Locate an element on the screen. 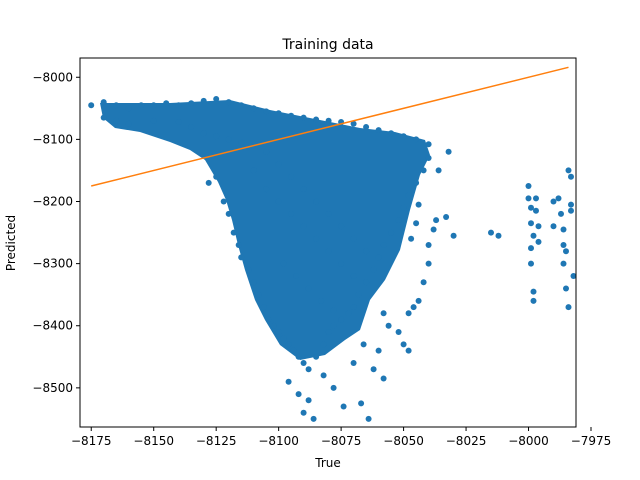  y-tick-label: −8200 is located at coordinates (52, 202).